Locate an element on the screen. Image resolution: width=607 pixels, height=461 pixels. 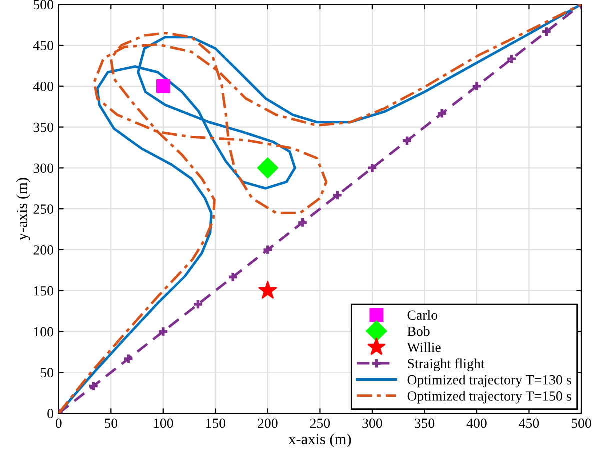
y-tick-label: 100 is located at coordinates (44, 332).